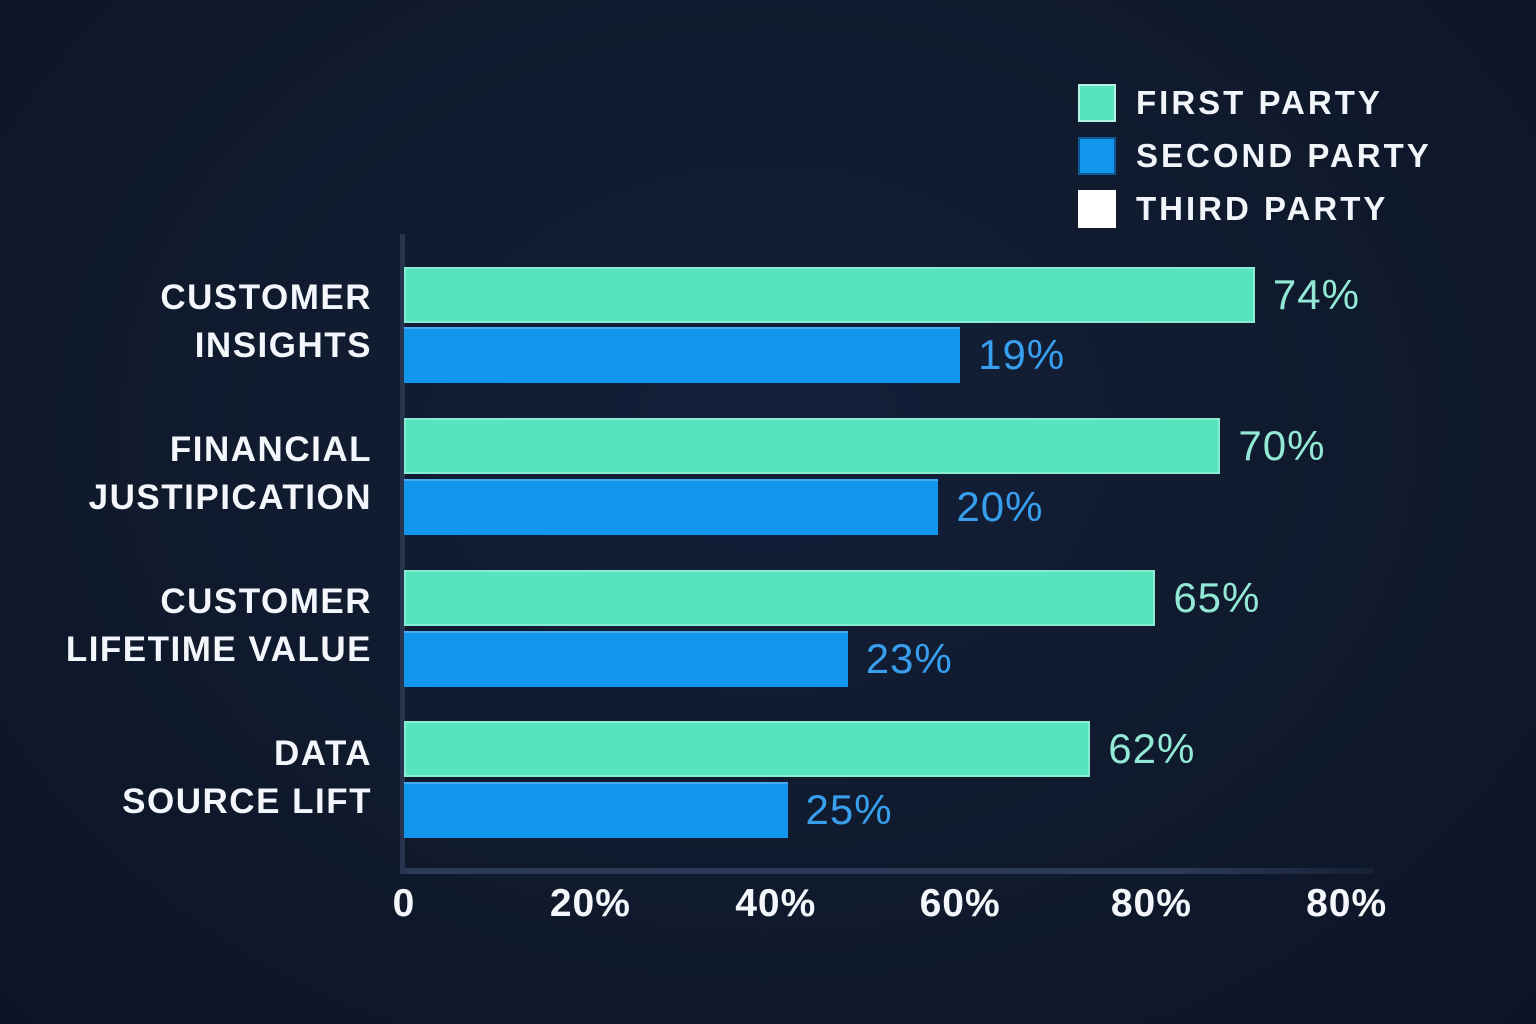  Describe the element at coordinates (322, 753) in the screenshot. I see `category-line: DATA` at that location.